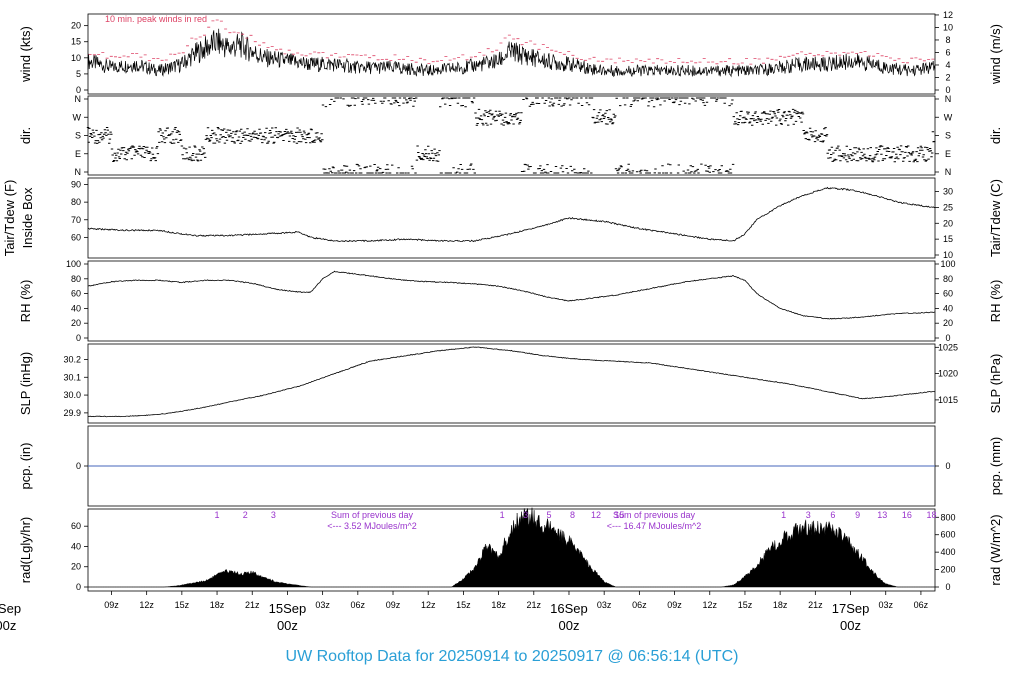 This screenshot has height=700, width=1024. I want to click on dir-tick-label-right: N, so click(948, 172).